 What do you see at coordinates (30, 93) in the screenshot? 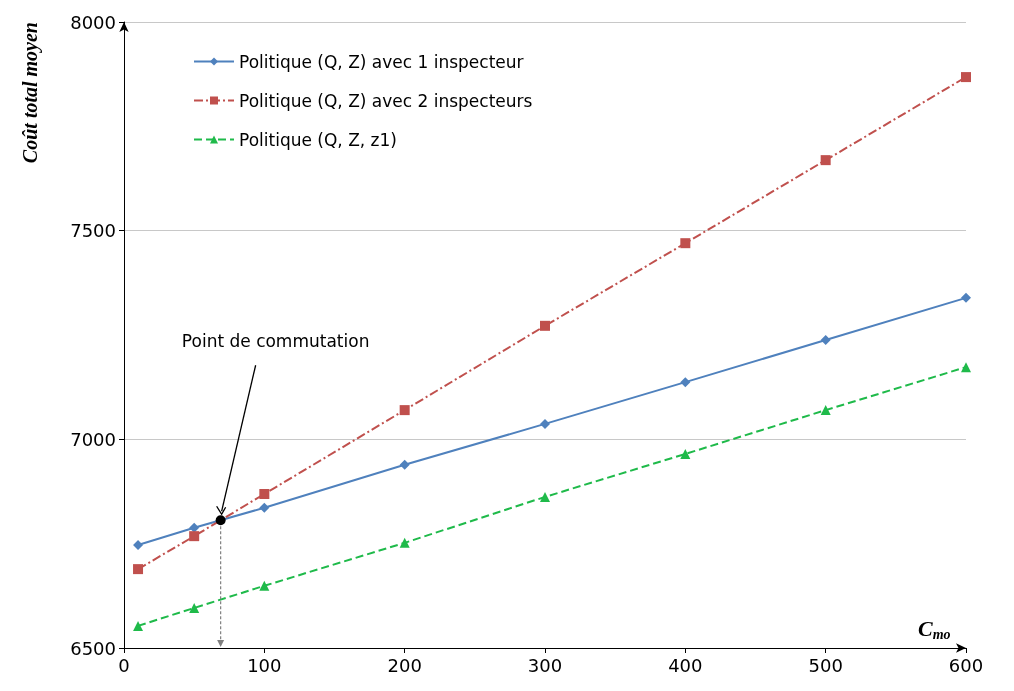
I see `y-axis-title: Coût total moyen` at bounding box center [30, 93].